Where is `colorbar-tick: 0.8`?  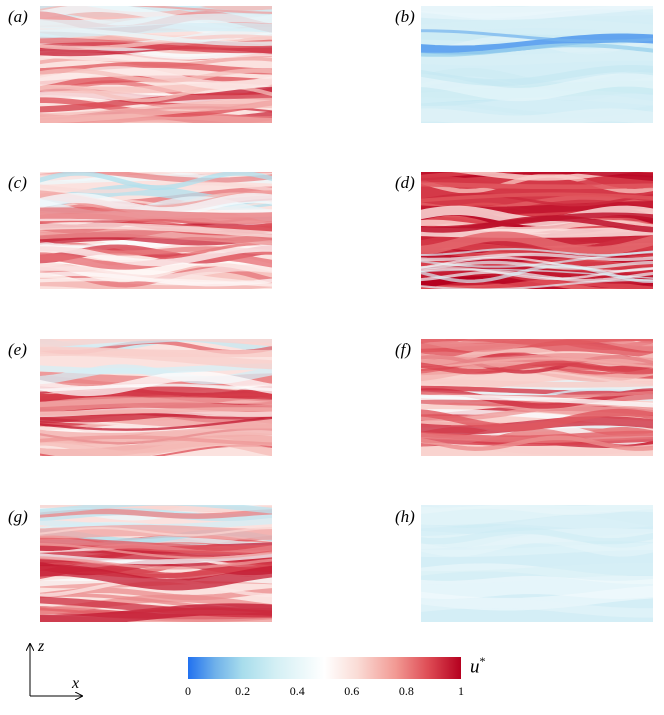
colorbar-tick: 0.8 is located at coordinates (406, 691).